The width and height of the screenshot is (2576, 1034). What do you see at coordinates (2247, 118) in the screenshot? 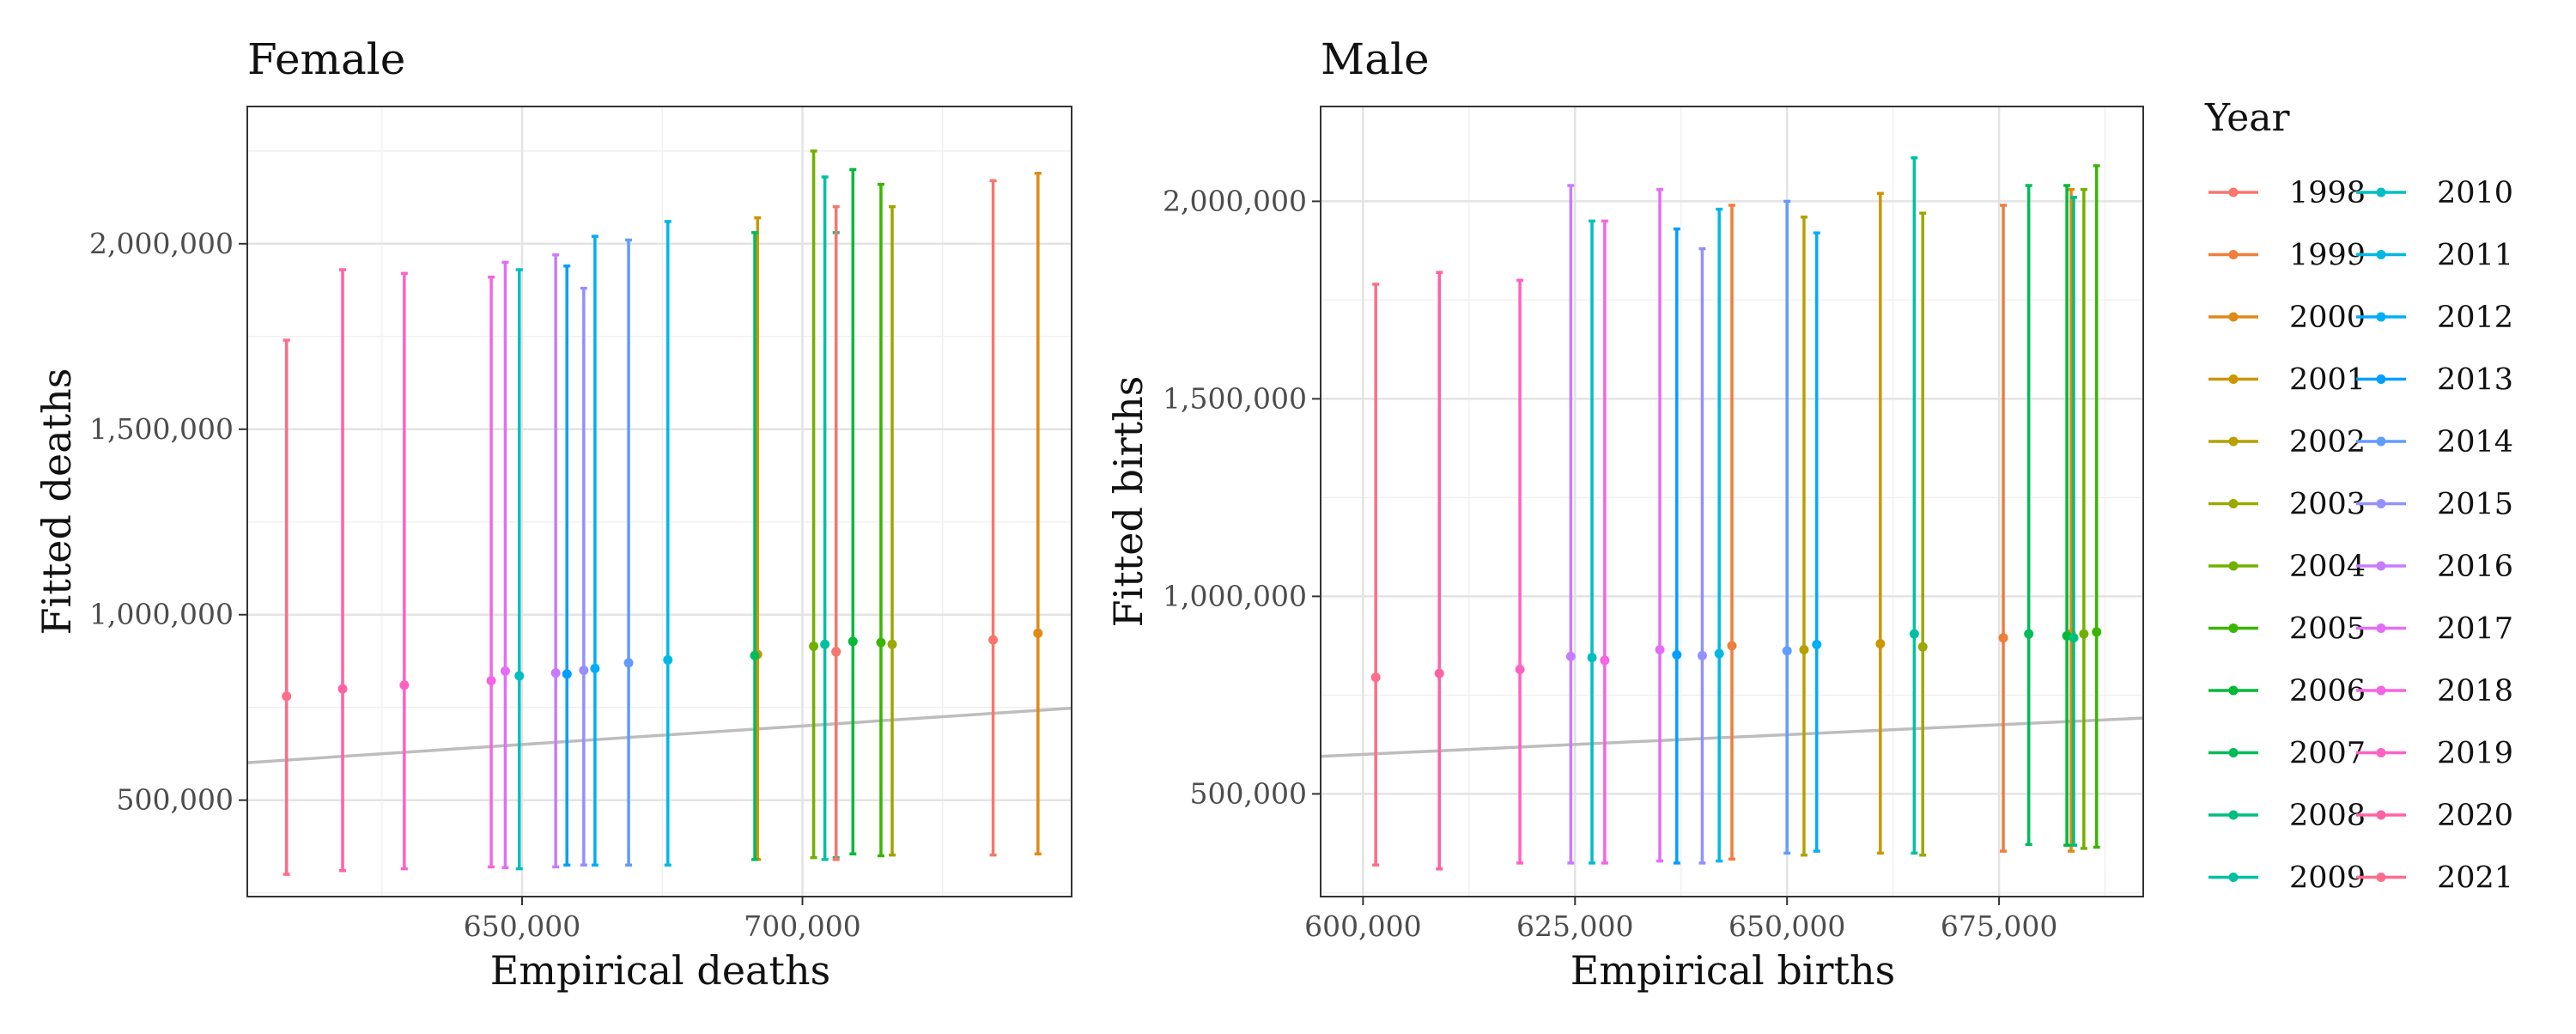
I see `legend-title: Year` at bounding box center [2247, 118].